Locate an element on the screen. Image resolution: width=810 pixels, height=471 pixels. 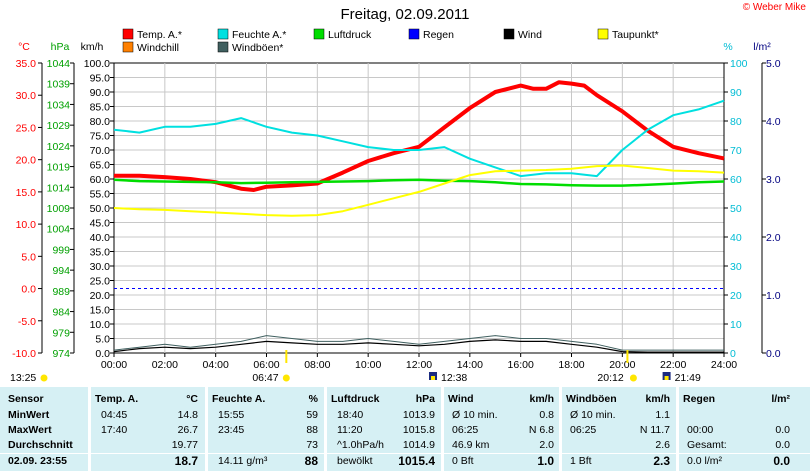
speed-tick-label: 80.0 is located at coordinates (100, 122).